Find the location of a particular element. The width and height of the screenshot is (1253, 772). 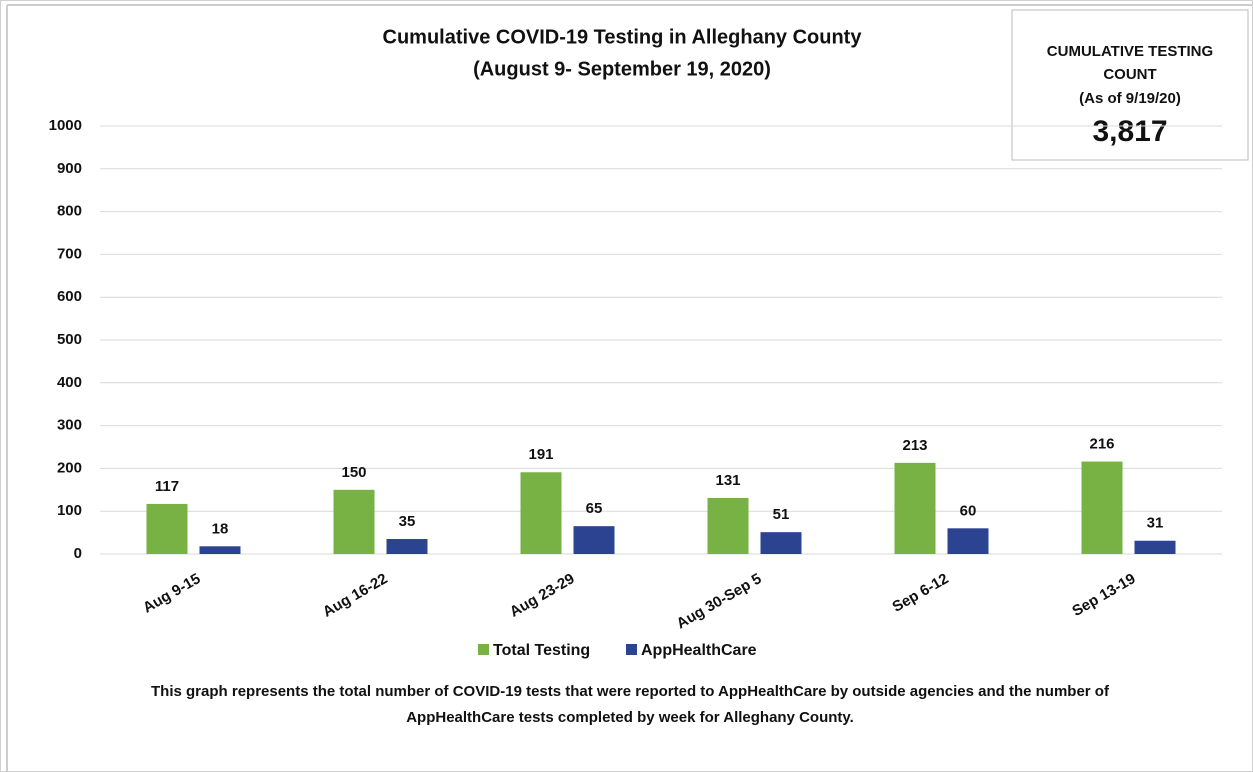

y-tick-label: 200 is located at coordinates (69, 467).